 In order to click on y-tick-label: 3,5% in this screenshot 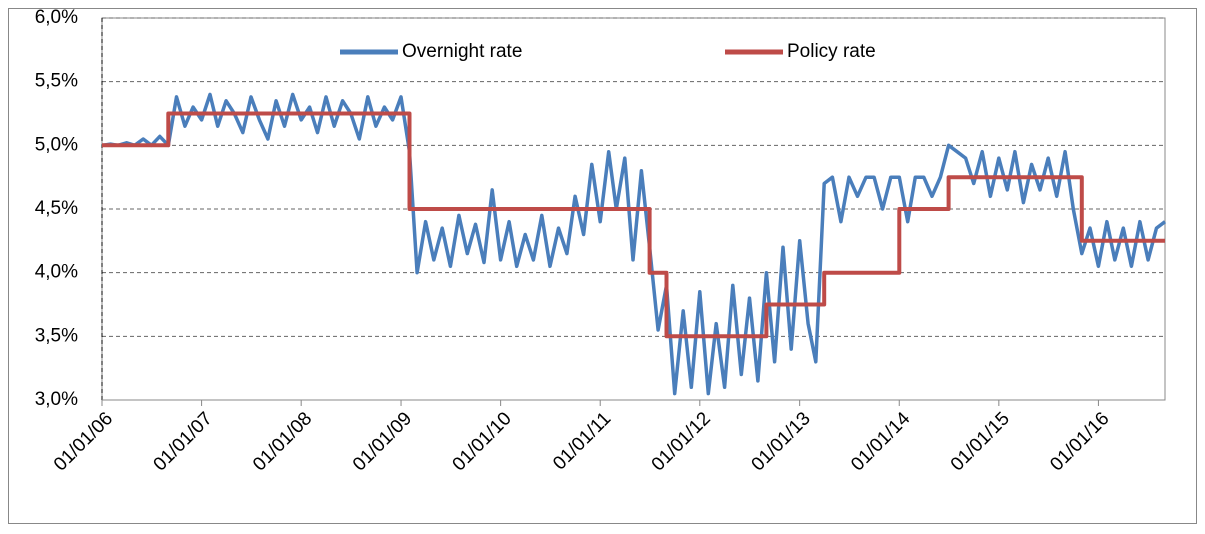, I will do `click(56, 335)`.